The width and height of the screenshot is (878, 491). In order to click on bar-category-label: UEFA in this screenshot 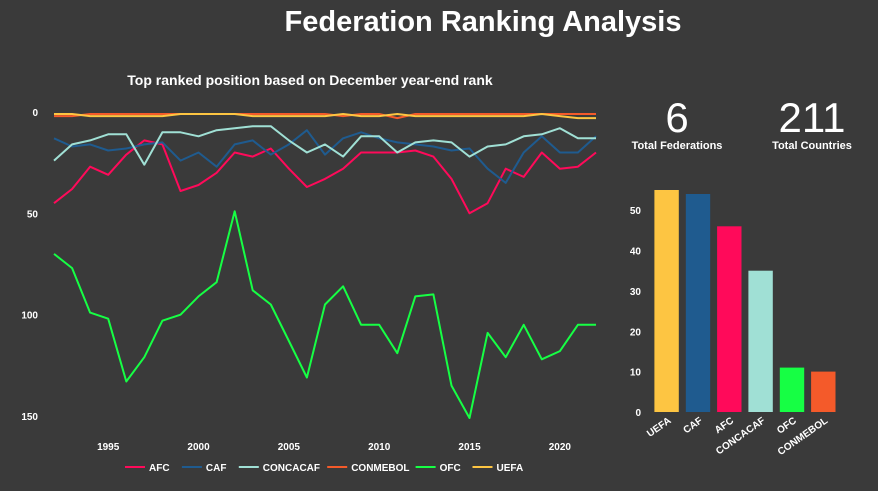, I will do `click(659, 427)`.